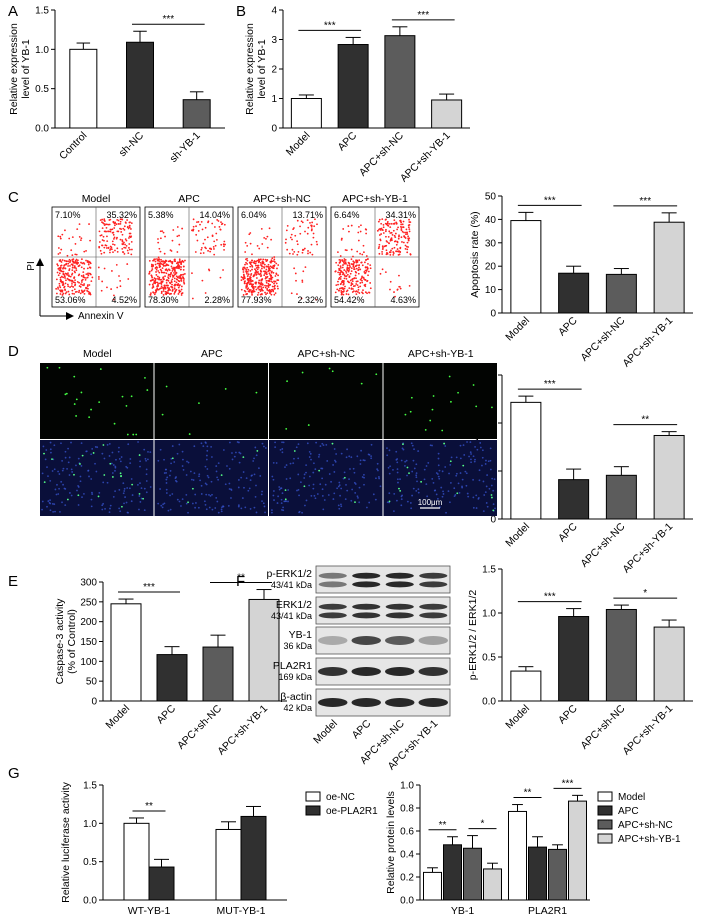 This screenshot has width=704, height=921. Describe the element at coordinates (441, 354) in the screenshot. I see `tunel-title: APC+sh-YB-1` at that location.